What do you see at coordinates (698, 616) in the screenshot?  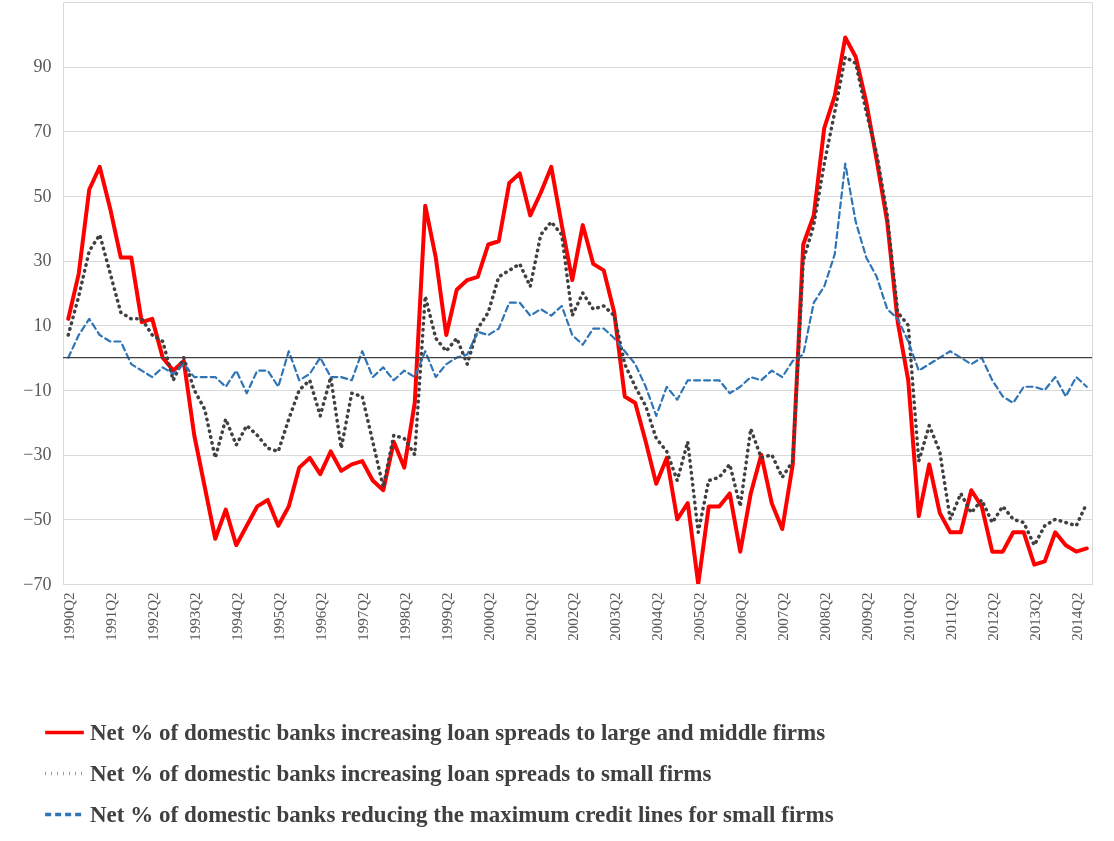 I see `x-tick-label: 2005Q2` at bounding box center [698, 616].